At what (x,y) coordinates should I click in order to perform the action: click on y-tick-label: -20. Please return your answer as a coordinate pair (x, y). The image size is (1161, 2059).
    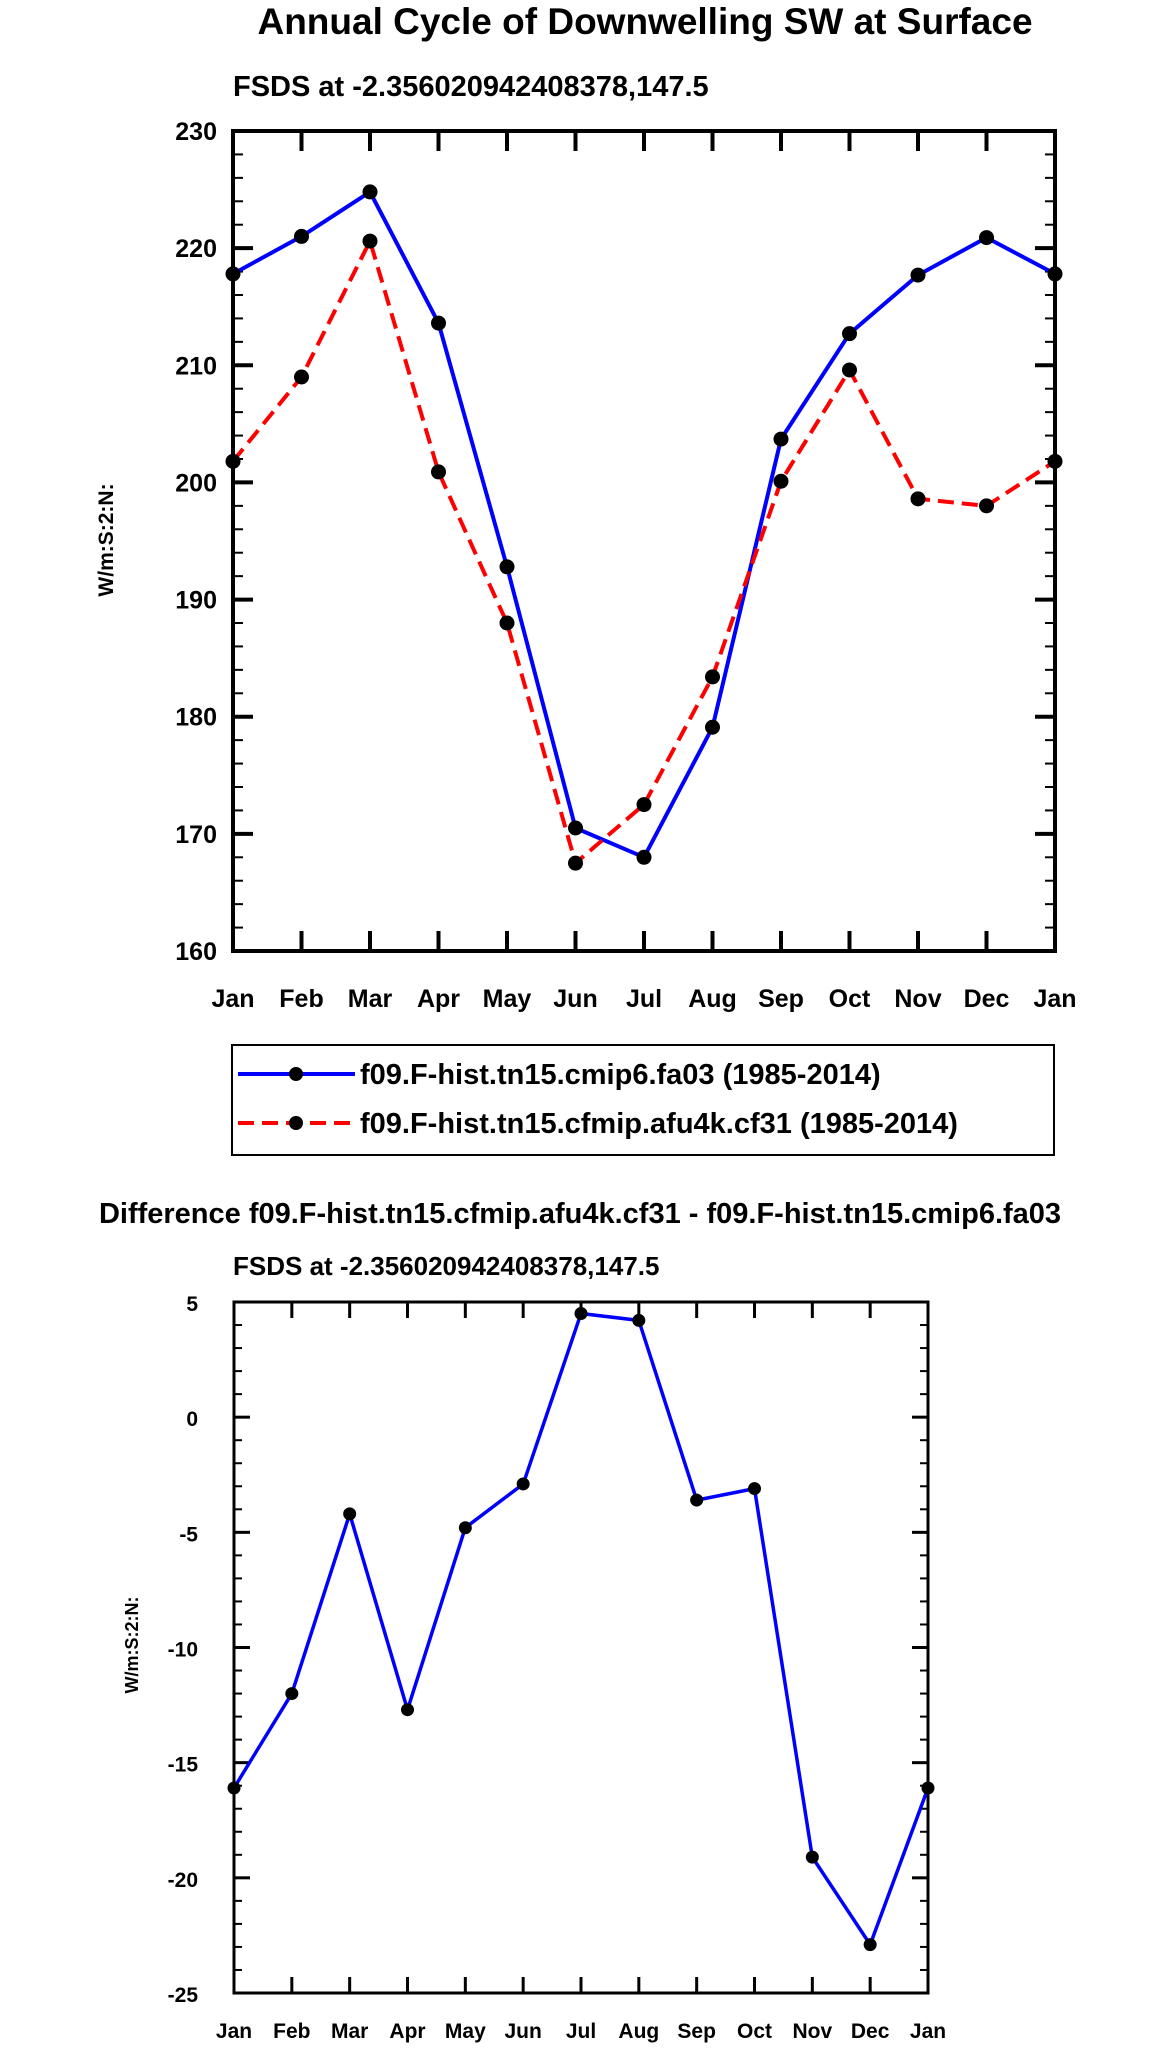
    Looking at the image, I should click on (183, 1880).